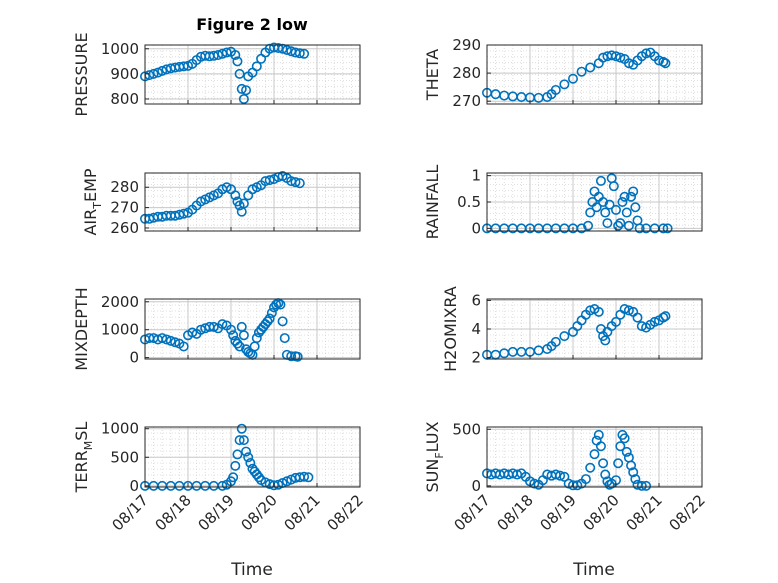  What do you see at coordinates (124, 228) in the screenshot?
I see `y-tick-label: 260` at bounding box center [124, 228].